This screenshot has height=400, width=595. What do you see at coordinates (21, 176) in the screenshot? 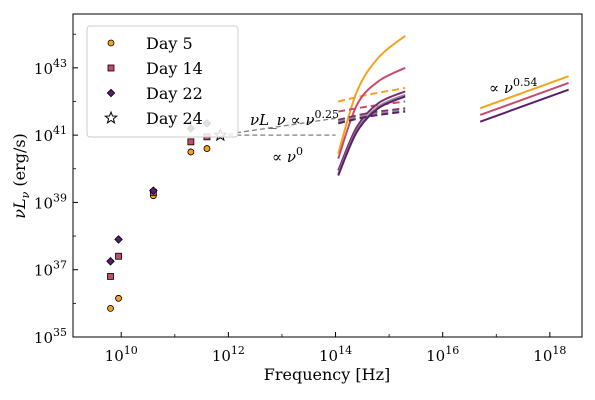
I see `y-axis-label: νLν (erg/s)` at bounding box center [21, 176].